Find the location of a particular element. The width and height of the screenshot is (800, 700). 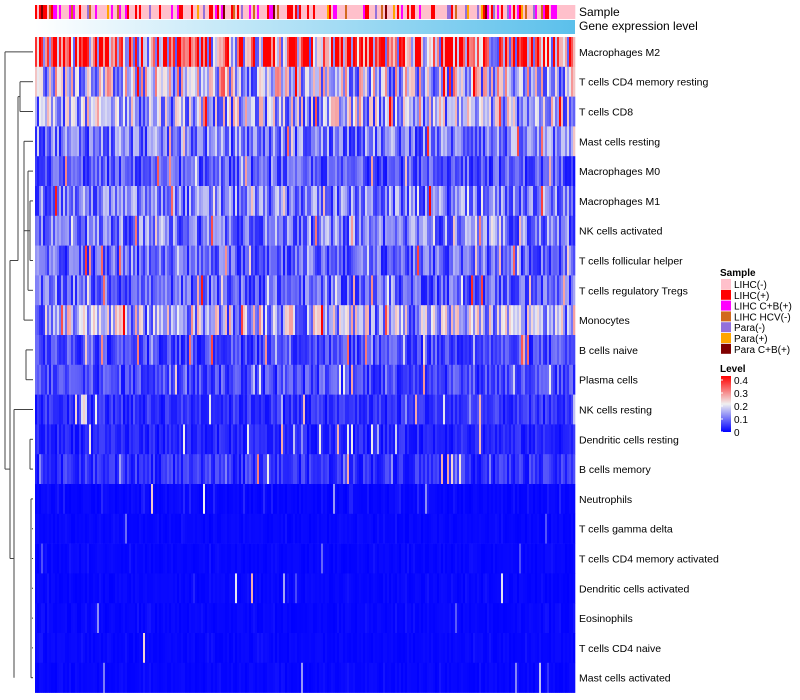

row-label: T cells gamma delta is located at coordinates (626, 530).